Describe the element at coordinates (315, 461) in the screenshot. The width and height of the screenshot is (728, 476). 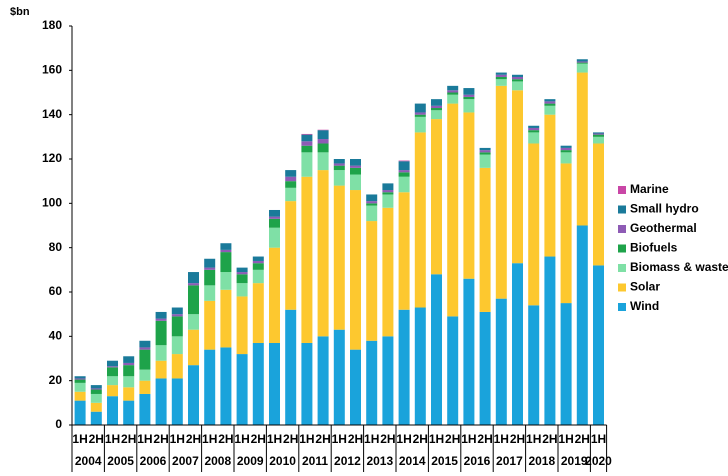
I see `year-label: 2011` at that location.